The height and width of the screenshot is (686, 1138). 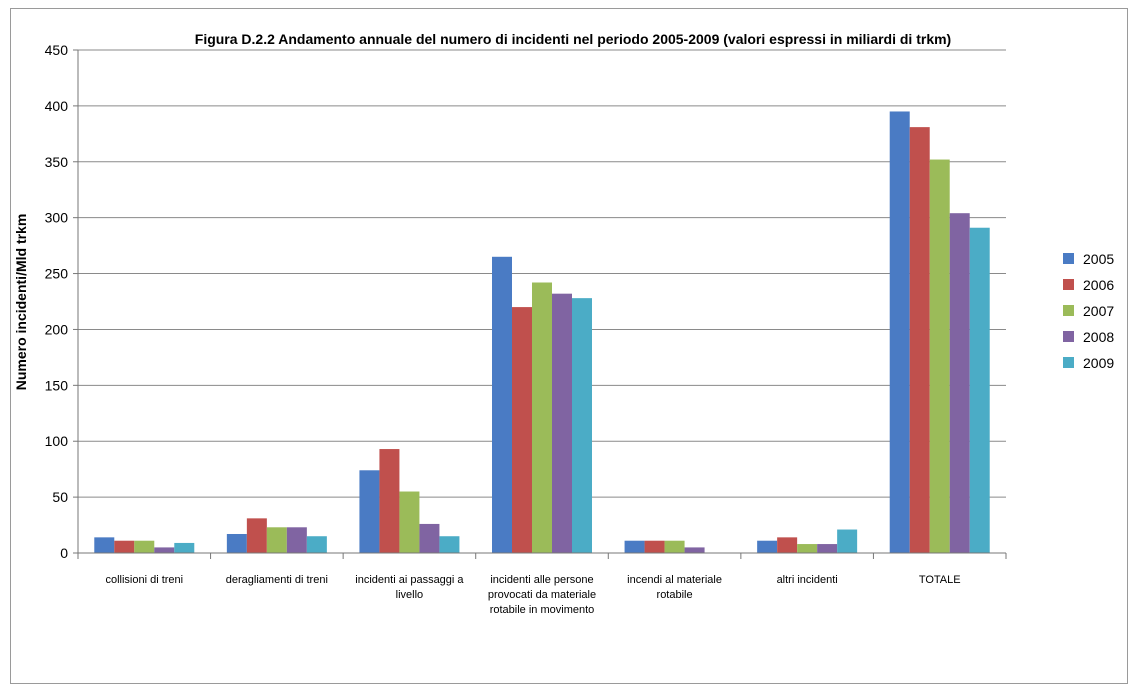 I want to click on legend-swatch-2008, so click(x=1068, y=336).